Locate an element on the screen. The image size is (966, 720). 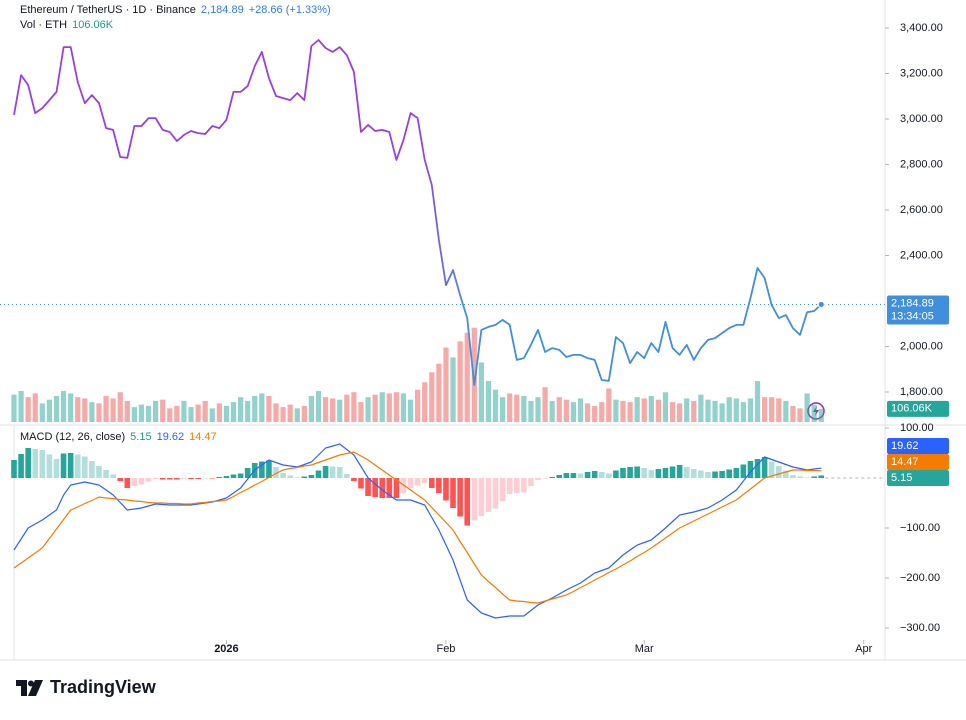
y-tick-label: 3,400.00 is located at coordinates (921, 28).